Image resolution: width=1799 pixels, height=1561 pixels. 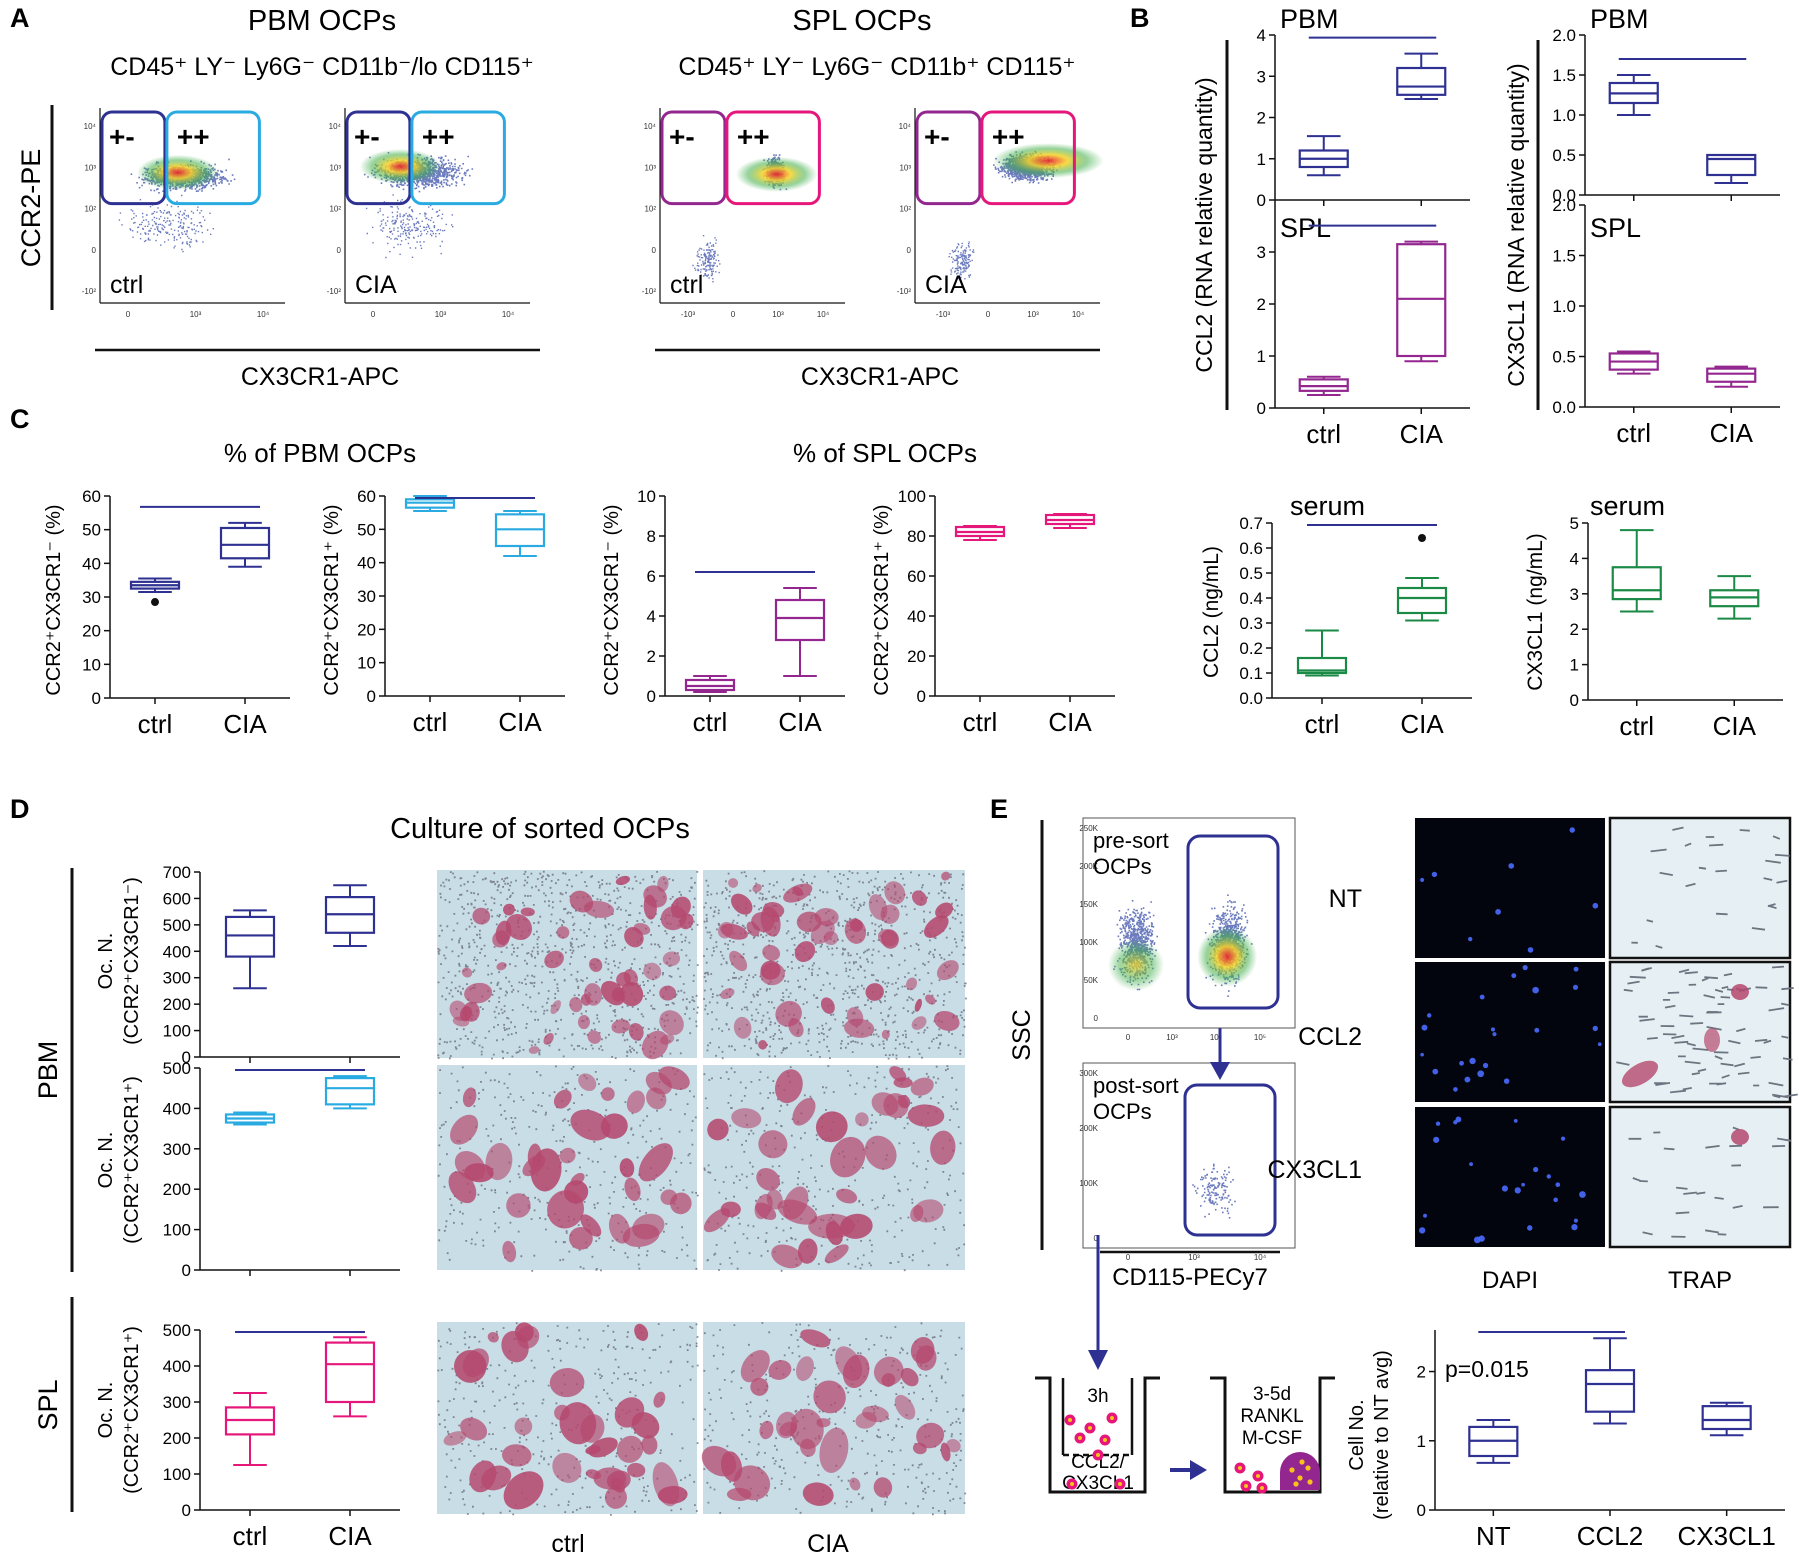 I want to click on pvalue-label: p=0.015, so click(x=1487, y=1369).